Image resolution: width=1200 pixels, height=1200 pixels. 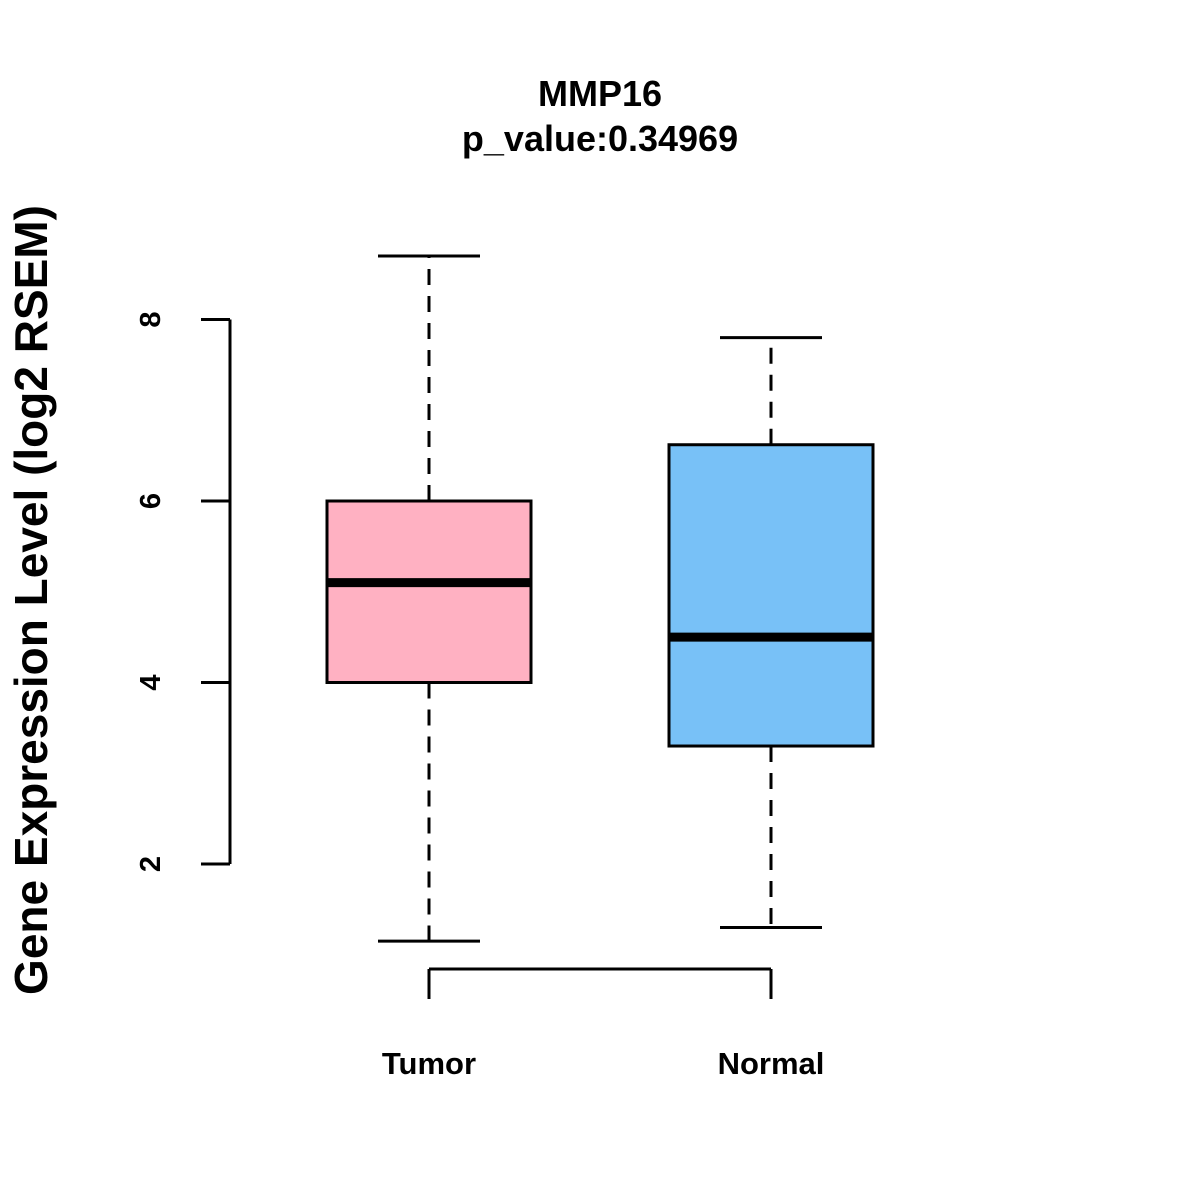 I want to click on y-axis: 2 4 6 8, so click(x=183, y=591).